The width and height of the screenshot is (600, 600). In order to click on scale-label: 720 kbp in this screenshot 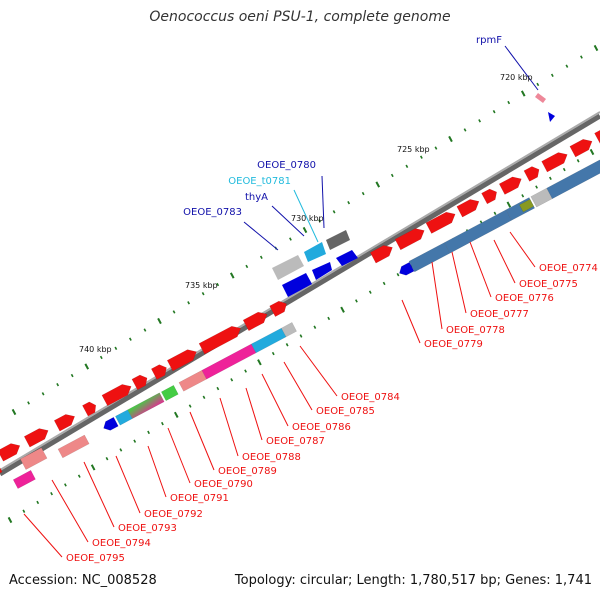, I will do `click(516, 77)`.